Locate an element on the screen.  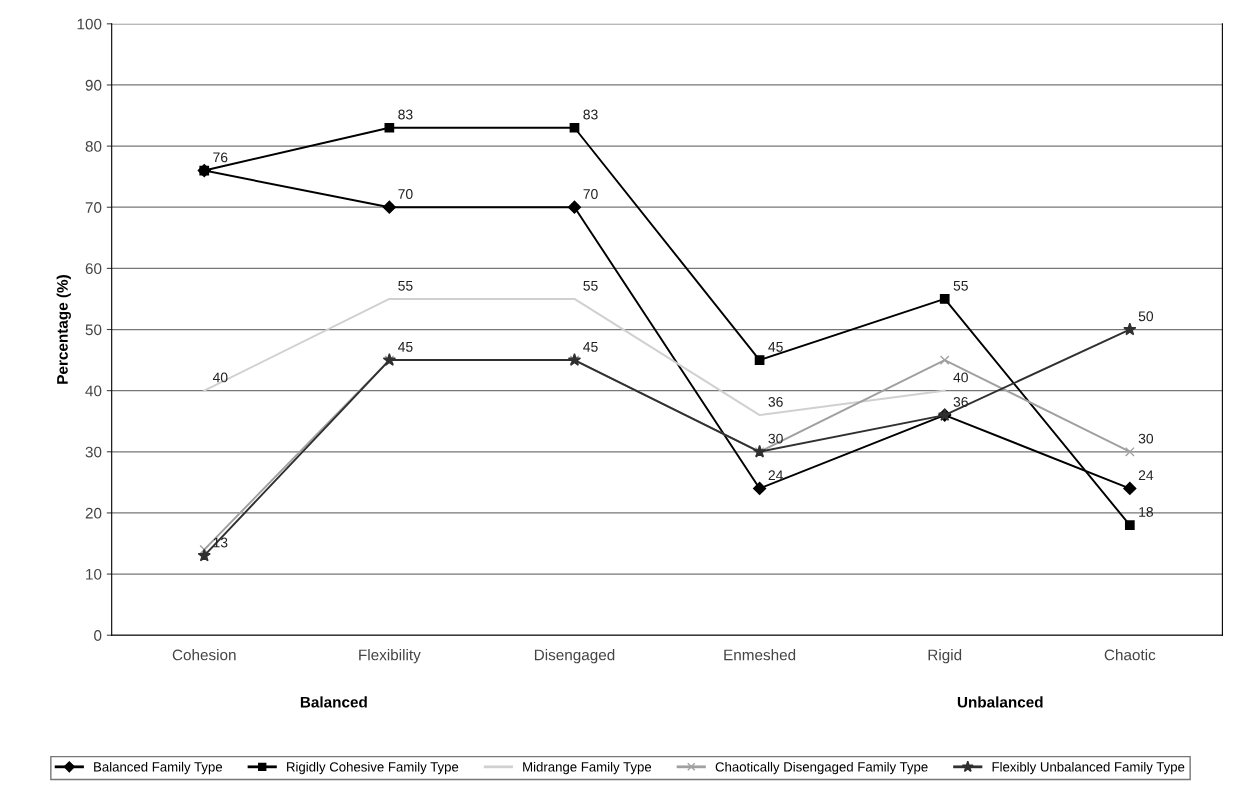
x-tick-label: Cohesion is located at coordinates (204, 655).